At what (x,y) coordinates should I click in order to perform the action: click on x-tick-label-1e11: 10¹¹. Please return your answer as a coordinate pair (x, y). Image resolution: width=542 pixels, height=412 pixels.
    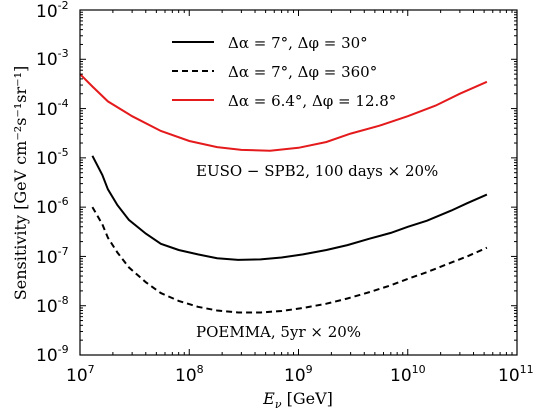
    Looking at the image, I should click on (516, 374).